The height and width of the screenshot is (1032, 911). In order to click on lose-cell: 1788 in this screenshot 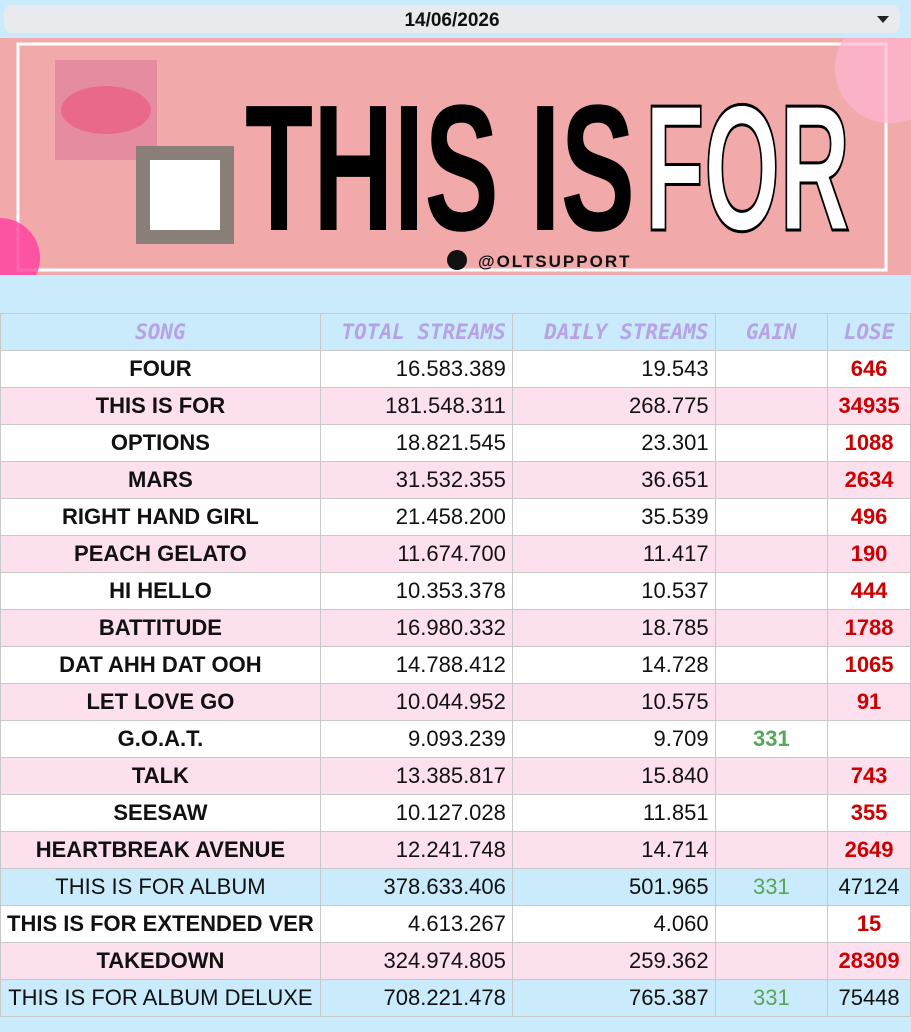, I will do `click(869, 628)`.